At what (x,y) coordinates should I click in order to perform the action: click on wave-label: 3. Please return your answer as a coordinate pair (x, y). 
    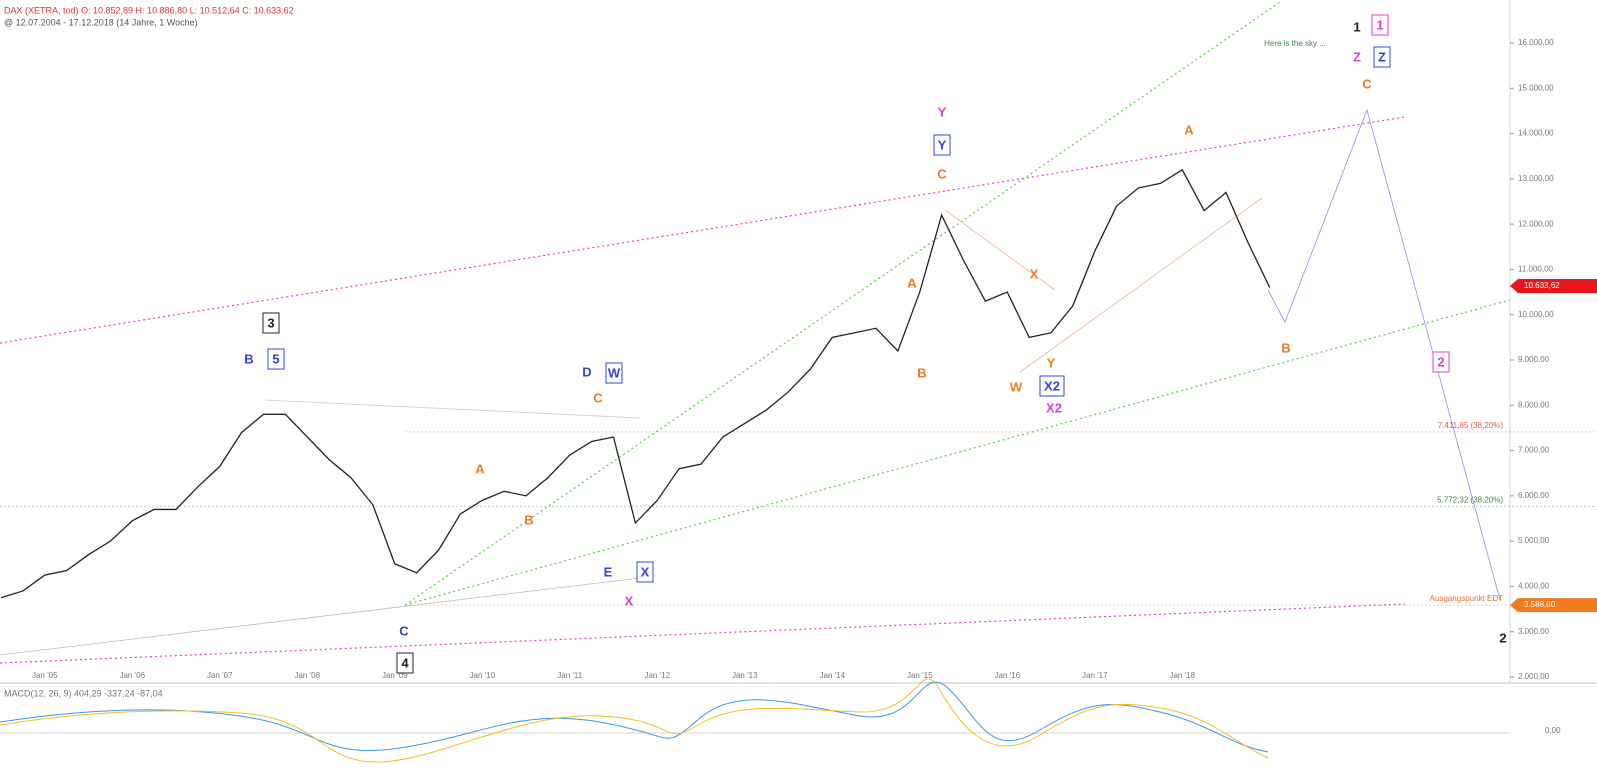
    Looking at the image, I should click on (270, 322).